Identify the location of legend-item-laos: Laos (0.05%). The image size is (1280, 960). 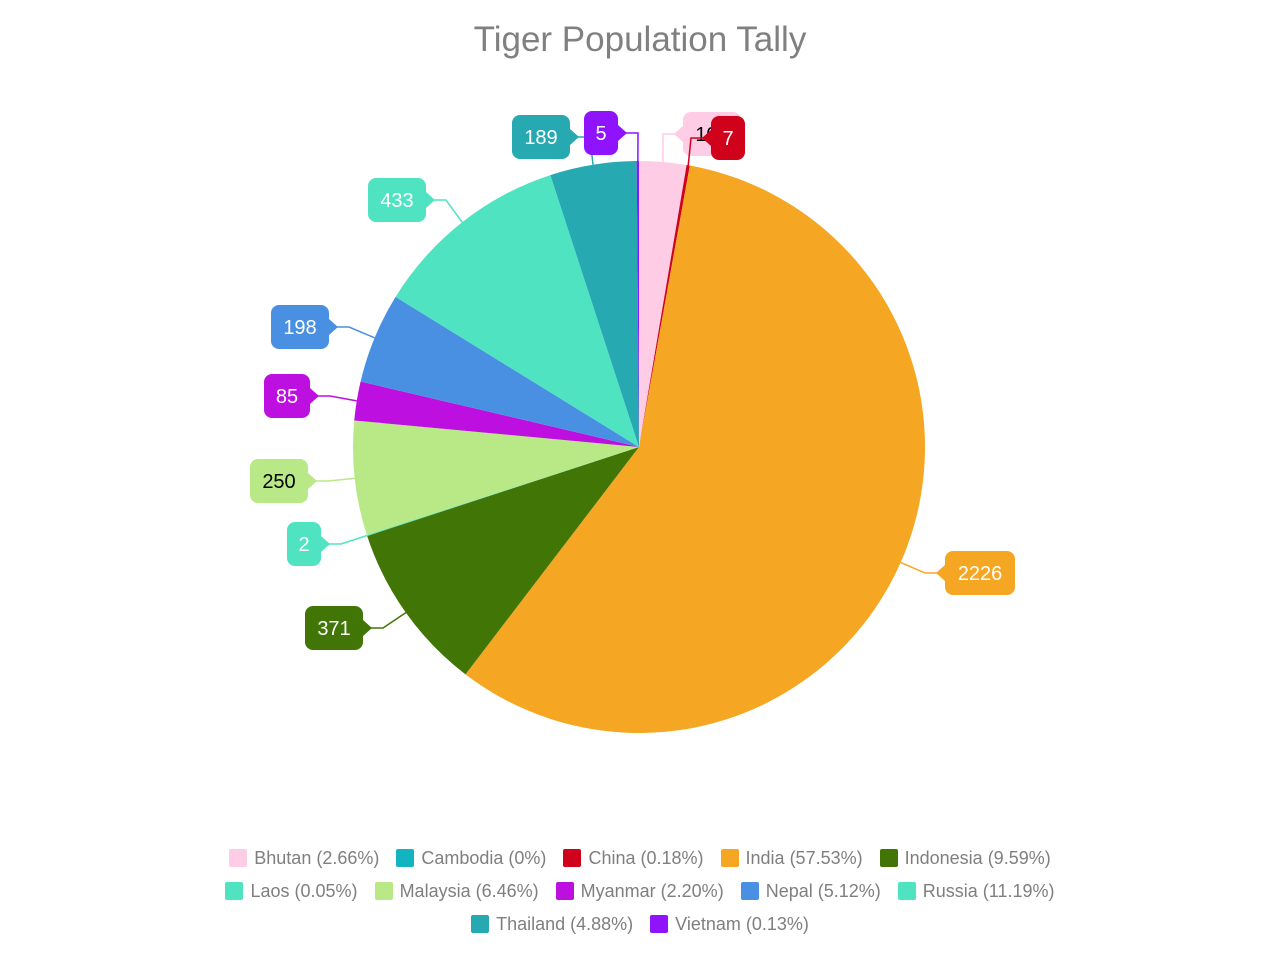
(291, 891).